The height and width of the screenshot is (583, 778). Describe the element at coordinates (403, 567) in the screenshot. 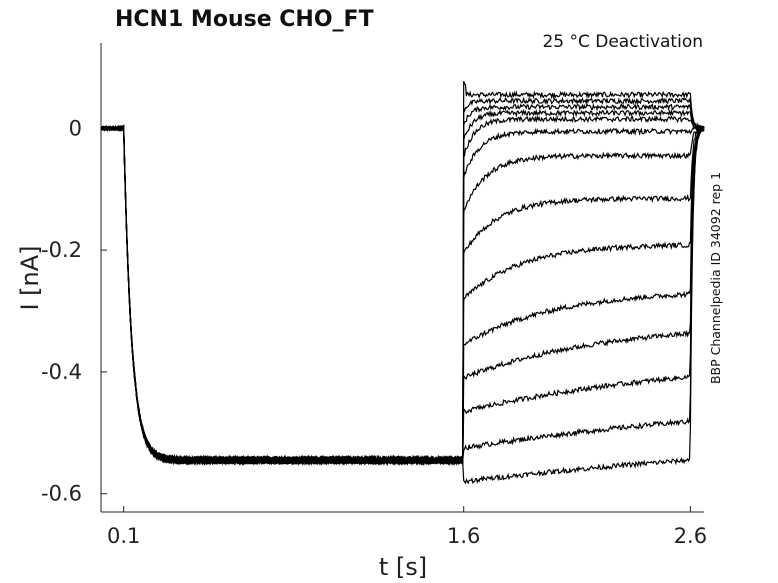

I see `x-axis-label: t [s]` at that location.